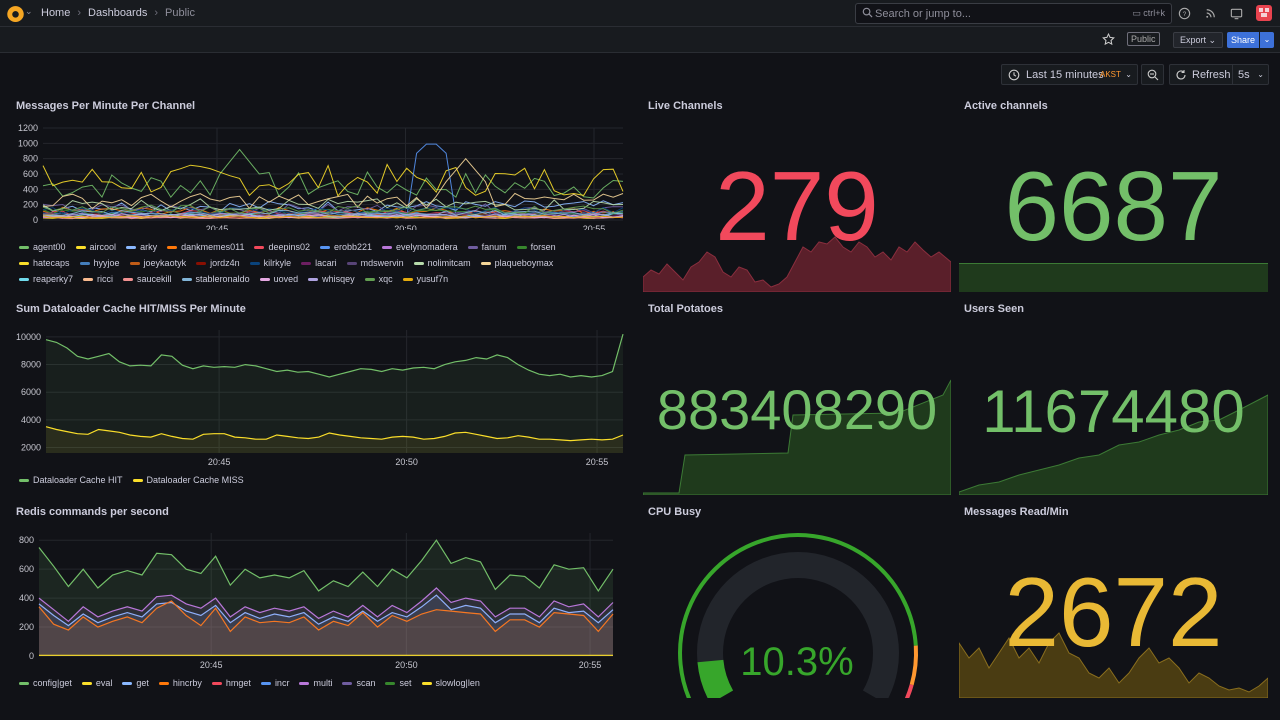 The width and height of the screenshot is (1280, 720). Describe the element at coordinates (205, 247) in the screenshot. I see `legend-item: dankmemes011` at that location.